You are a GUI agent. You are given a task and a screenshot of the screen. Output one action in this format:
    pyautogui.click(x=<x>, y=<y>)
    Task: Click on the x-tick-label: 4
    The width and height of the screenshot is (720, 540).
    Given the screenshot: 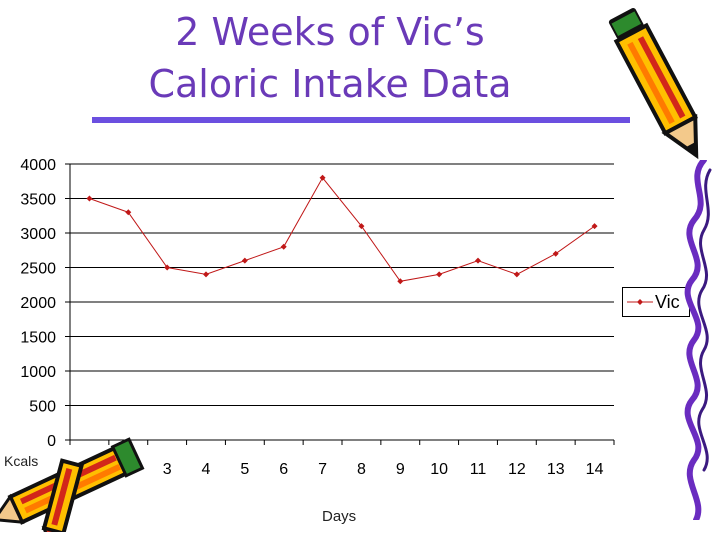 What is the action you would take?
    pyautogui.click(x=206, y=469)
    